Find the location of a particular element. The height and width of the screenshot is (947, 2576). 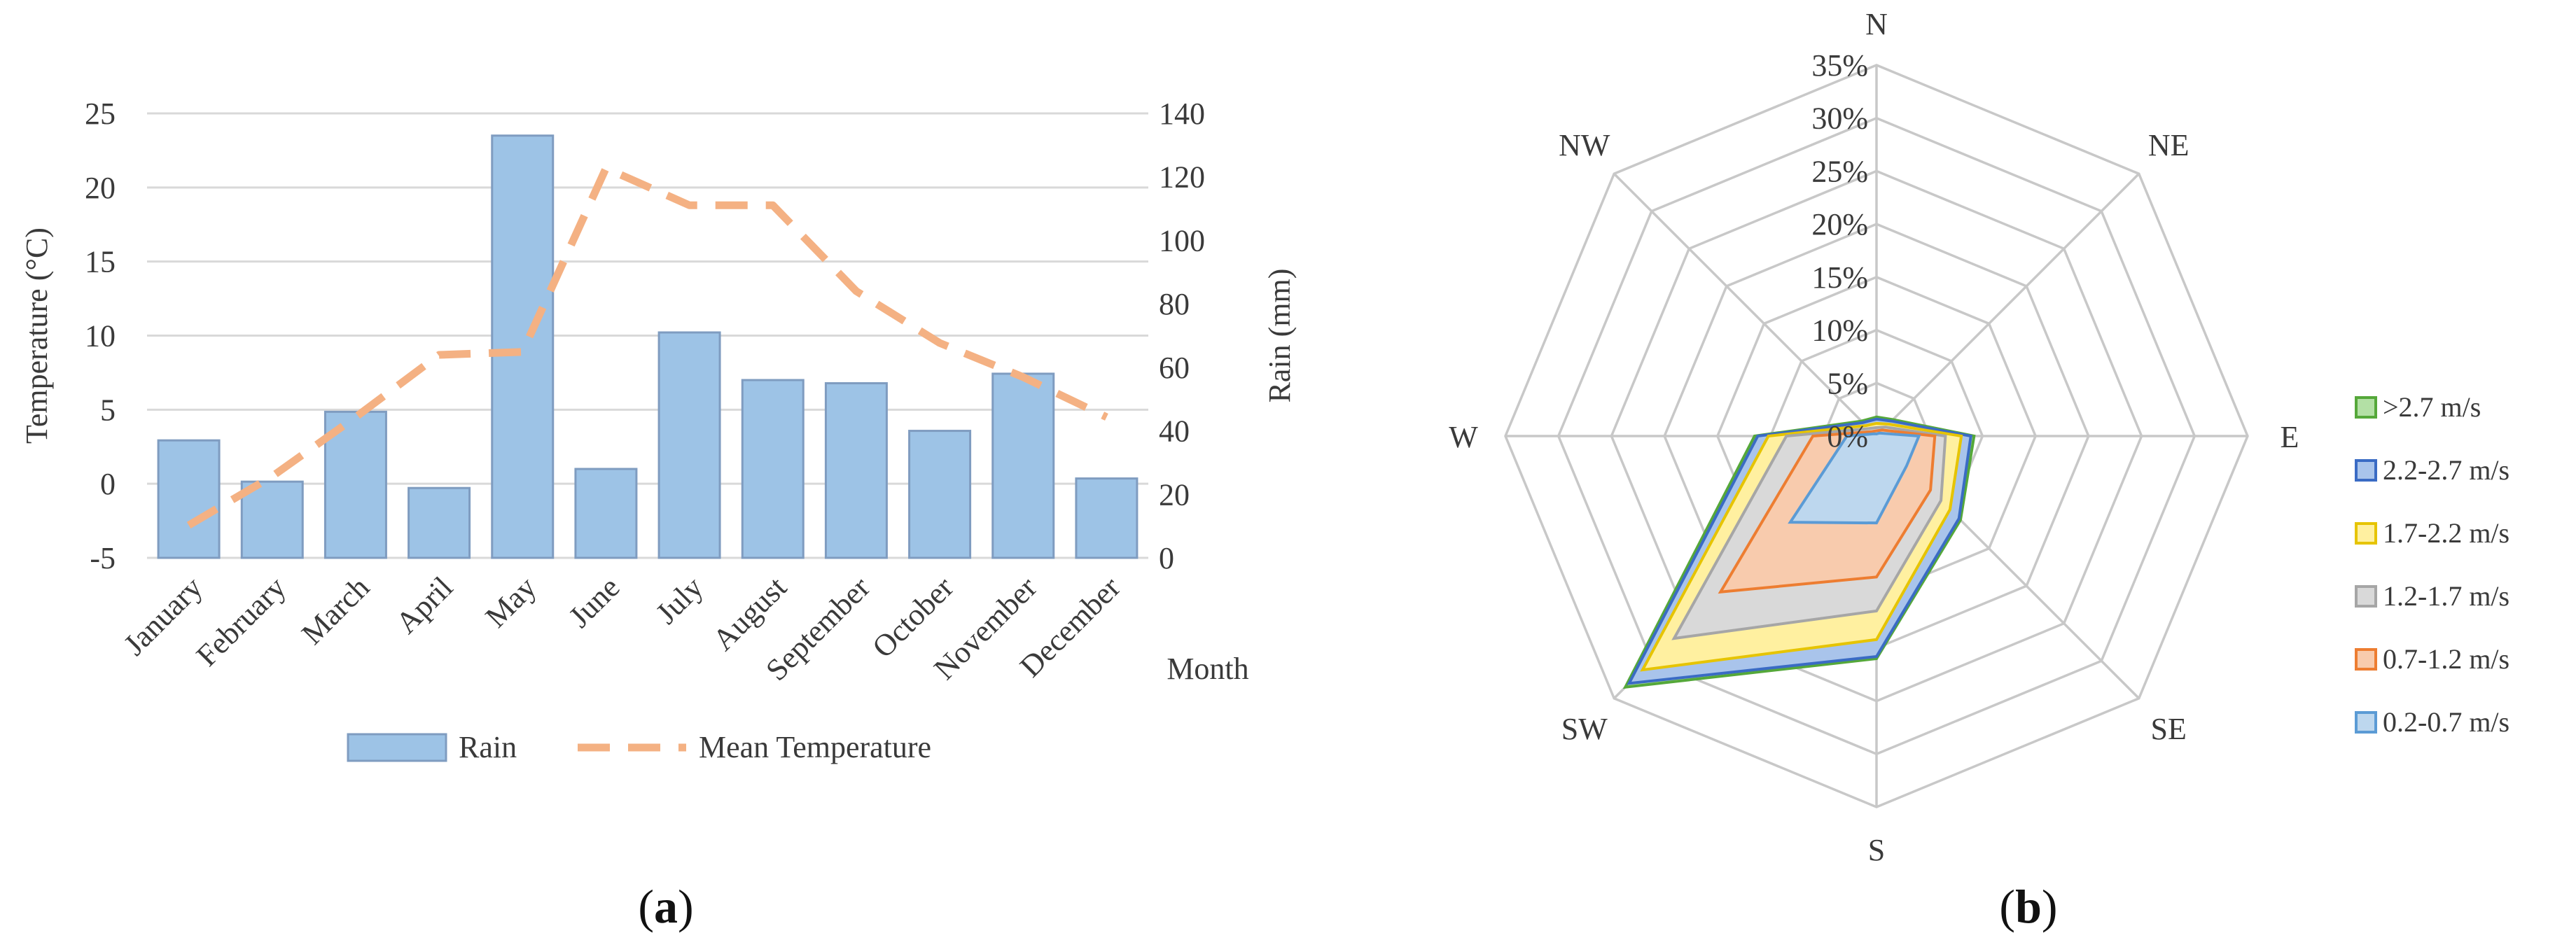

legend-temperature-label: Mean Temperature is located at coordinates (815, 747).